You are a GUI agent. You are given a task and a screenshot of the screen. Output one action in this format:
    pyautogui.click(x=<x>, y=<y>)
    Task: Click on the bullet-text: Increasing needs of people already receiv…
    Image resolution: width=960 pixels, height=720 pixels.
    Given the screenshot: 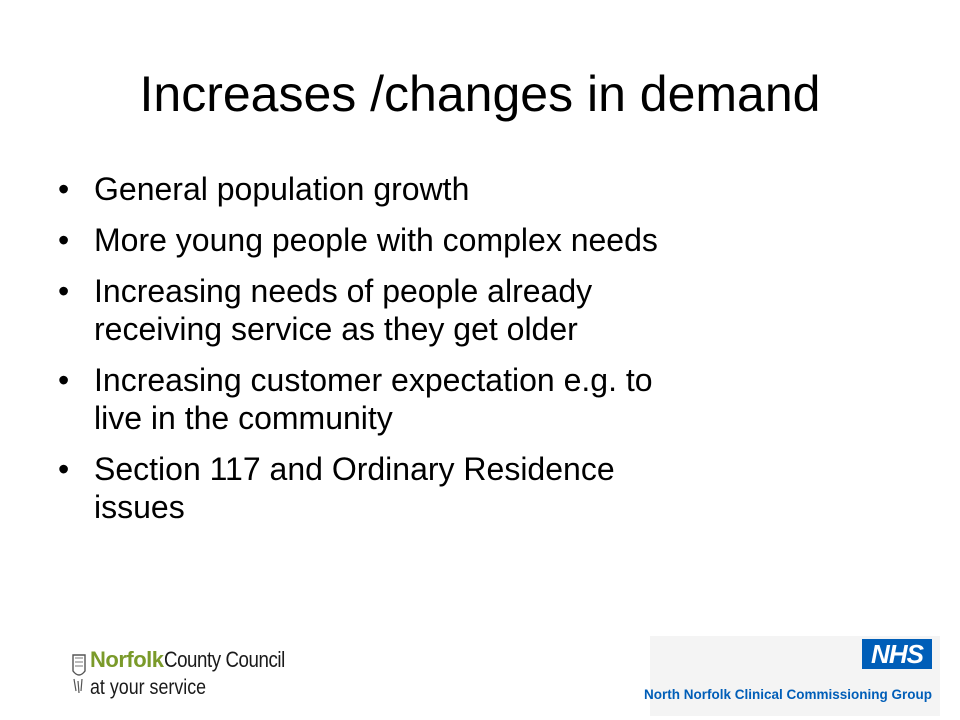 What is the action you would take?
    pyautogui.click(x=343, y=310)
    